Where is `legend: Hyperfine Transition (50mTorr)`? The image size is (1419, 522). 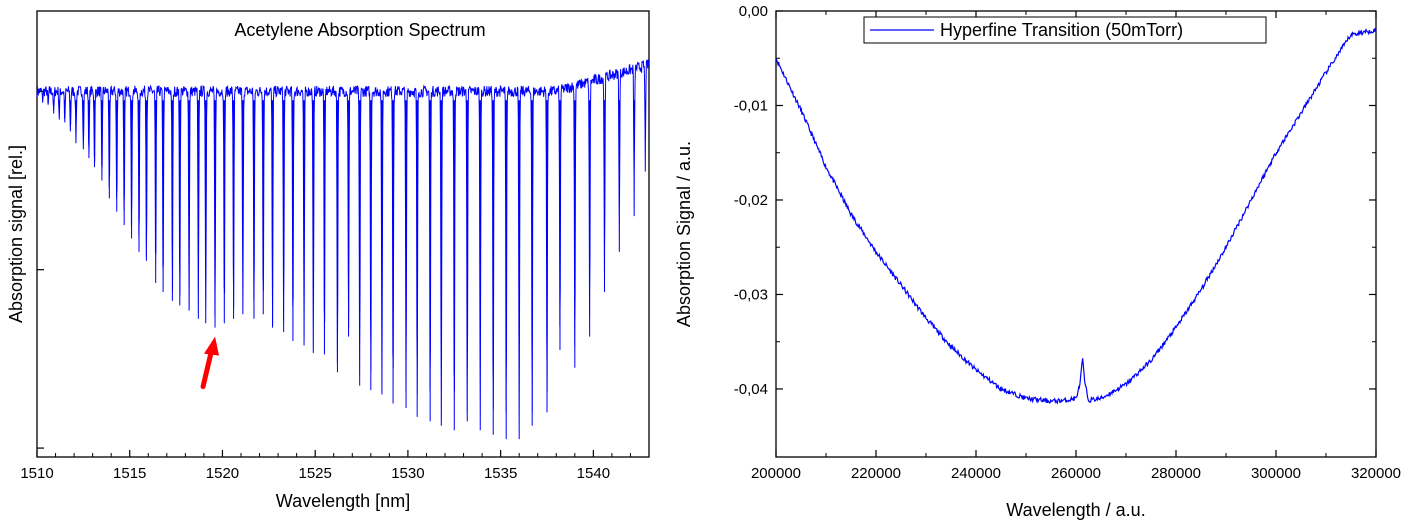
legend: Hyperfine Transition (50mTorr) is located at coordinates (1065, 30).